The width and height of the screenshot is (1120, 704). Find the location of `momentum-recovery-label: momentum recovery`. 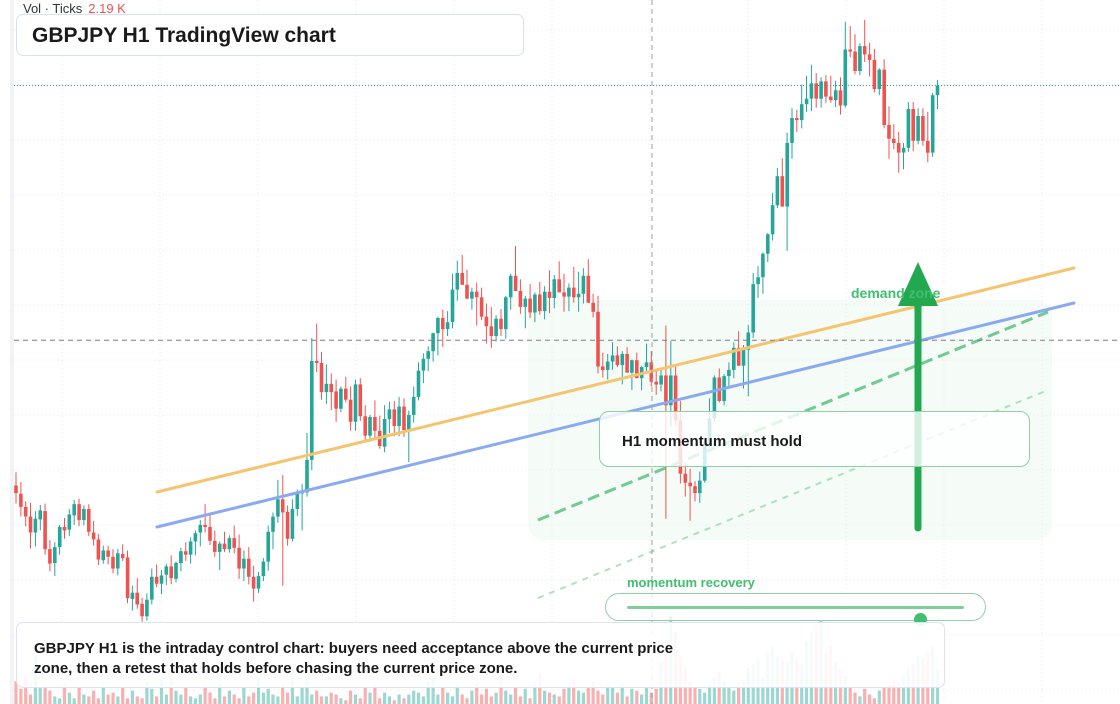

momentum-recovery-label: momentum recovery is located at coordinates (691, 582).